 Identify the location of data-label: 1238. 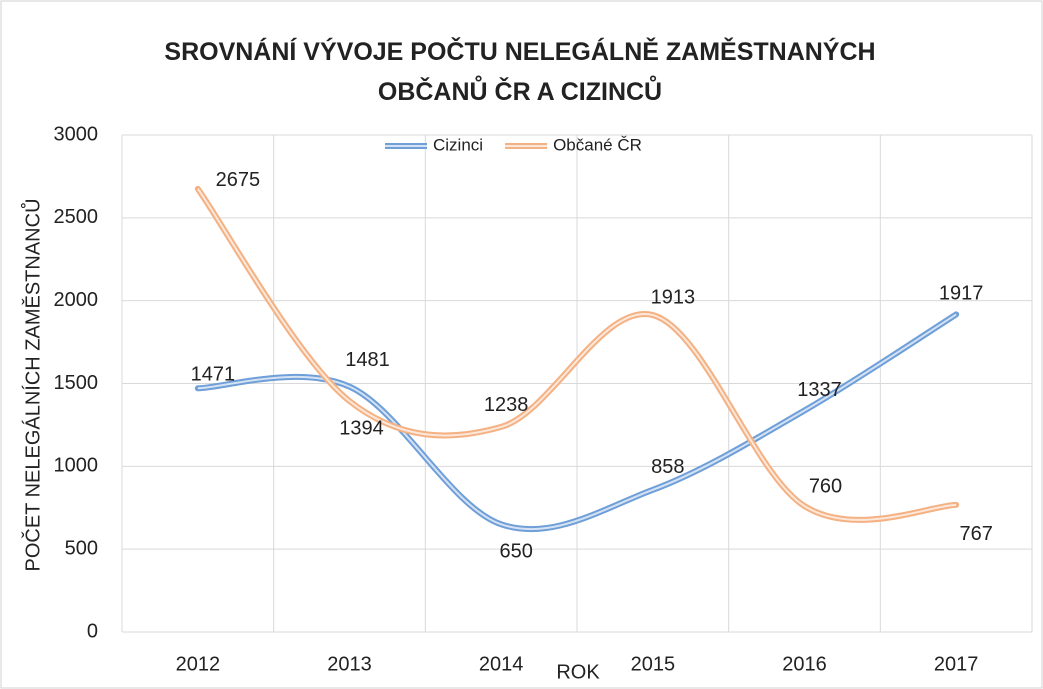
(506, 405).